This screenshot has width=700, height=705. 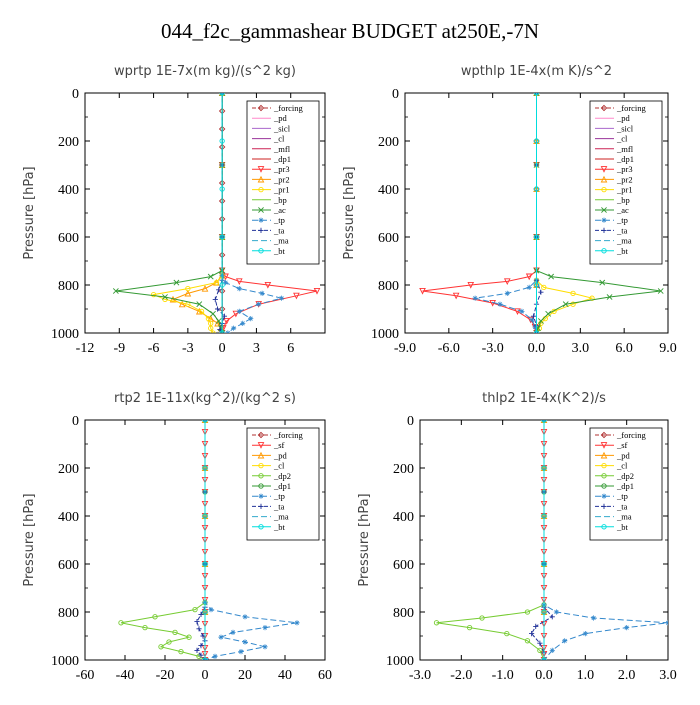 What do you see at coordinates (403, 613) in the screenshot?
I see `y-tick-label: 800` at bounding box center [403, 613].